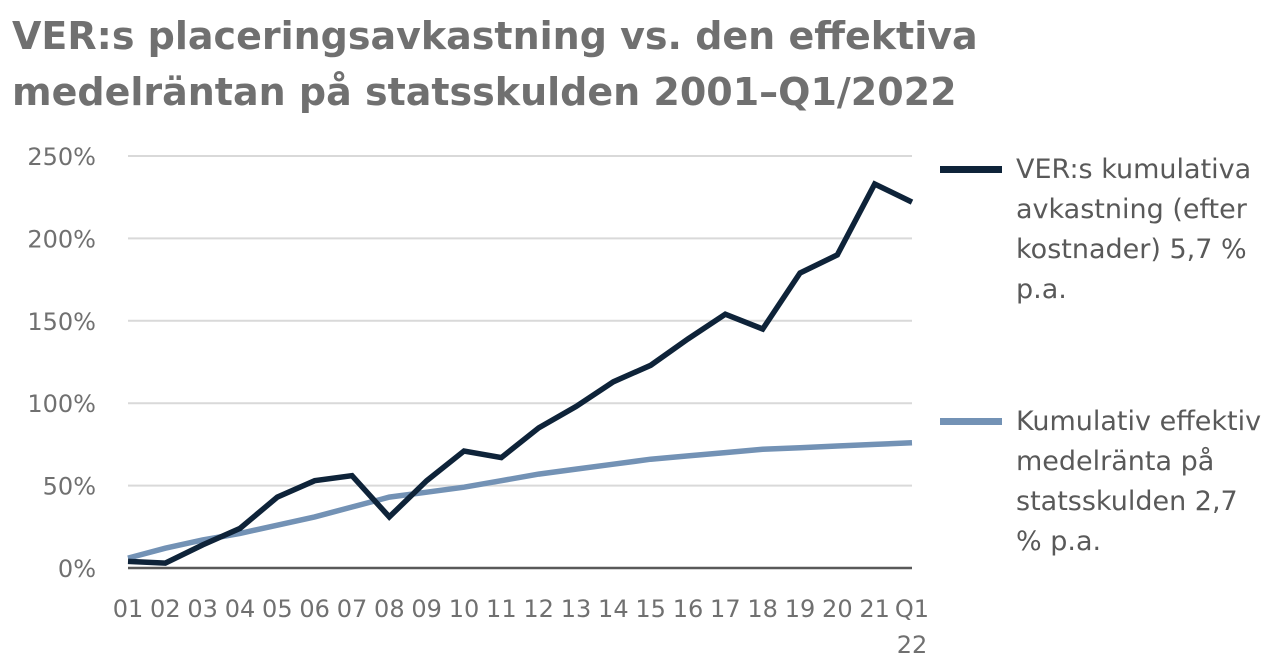 This screenshot has width=1288, height=672. What do you see at coordinates (650, 609) in the screenshot?
I see `x-tick-label: 15` at bounding box center [650, 609].